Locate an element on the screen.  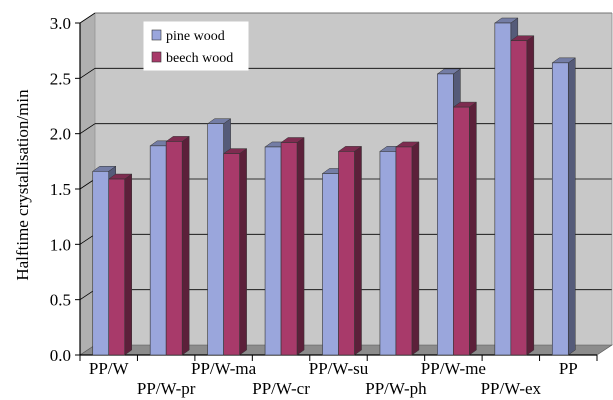
y-tick-label: 0.5 is located at coordinates (60, 300).